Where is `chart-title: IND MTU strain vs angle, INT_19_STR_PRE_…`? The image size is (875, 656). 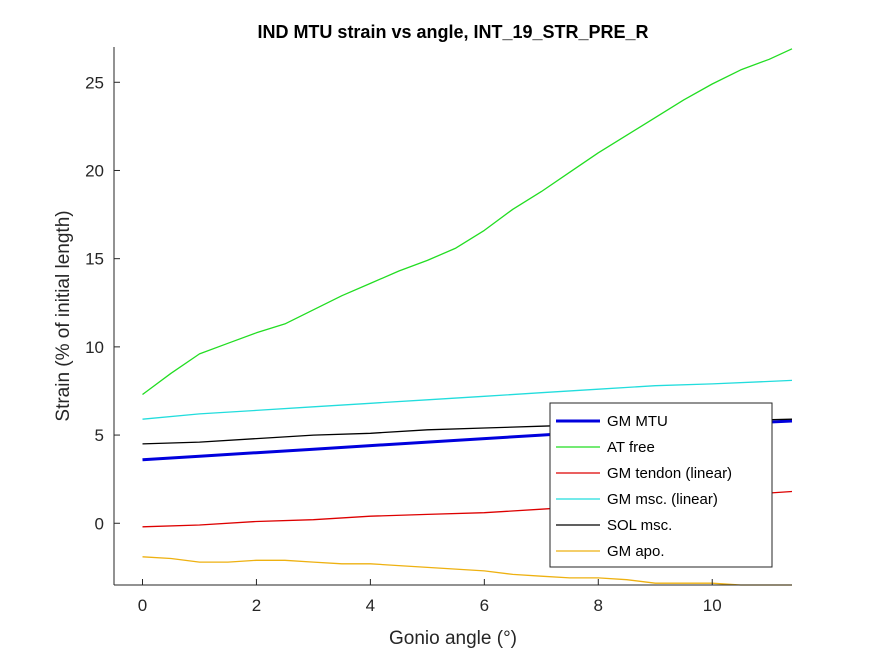 chart-title: IND MTU strain vs angle, INT_19_STR_PRE_… is located at coordinates (452, 32).